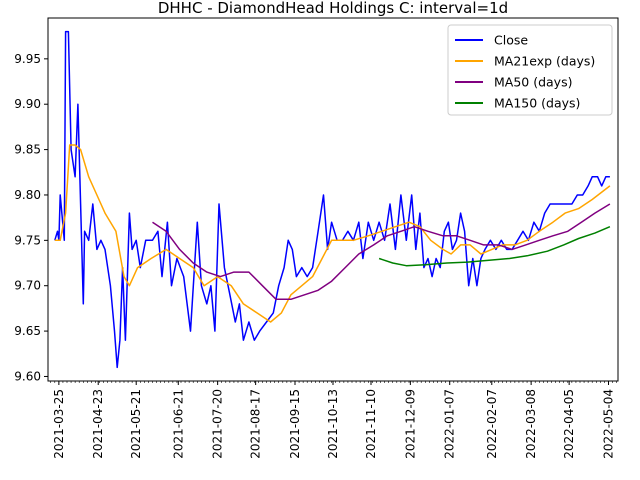  What do you see at coordinates (98, 424) in the screenshot?
I see `x-tick-label: 2021-04-23` at bounding box center [98, 424].